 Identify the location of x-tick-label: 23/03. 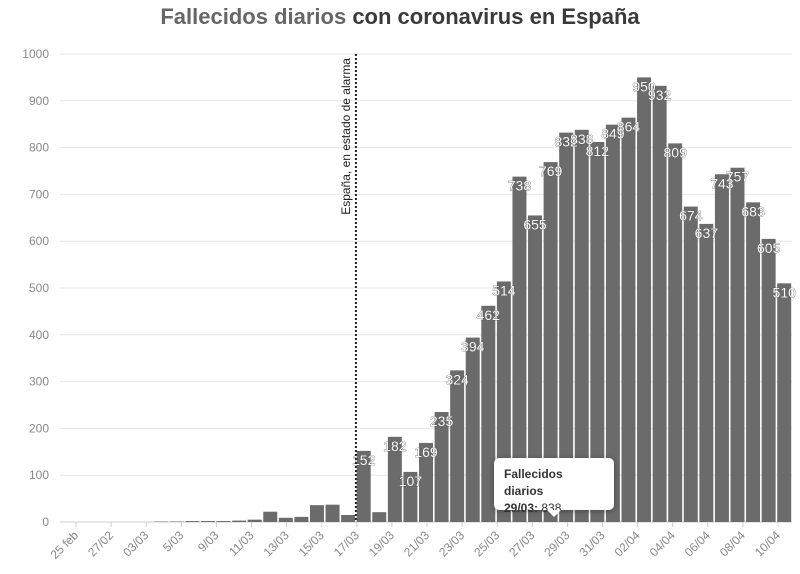
(451, 543).